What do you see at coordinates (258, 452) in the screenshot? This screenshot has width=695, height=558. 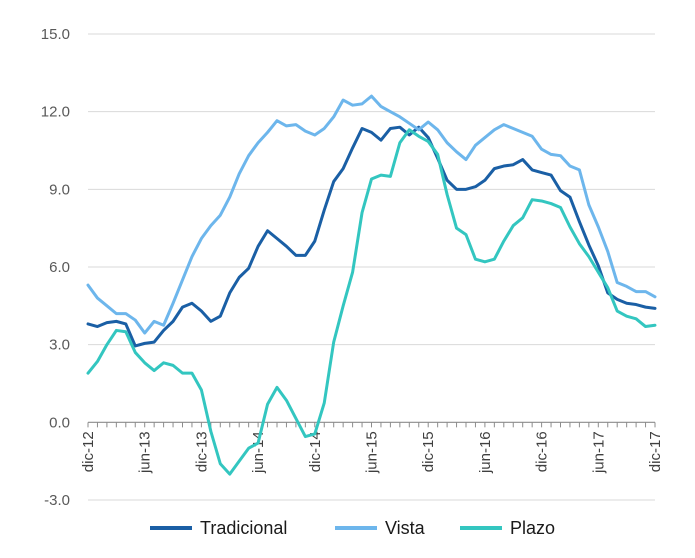 I see `x-tick-label: jun-14` at bounding box center [258, 452].